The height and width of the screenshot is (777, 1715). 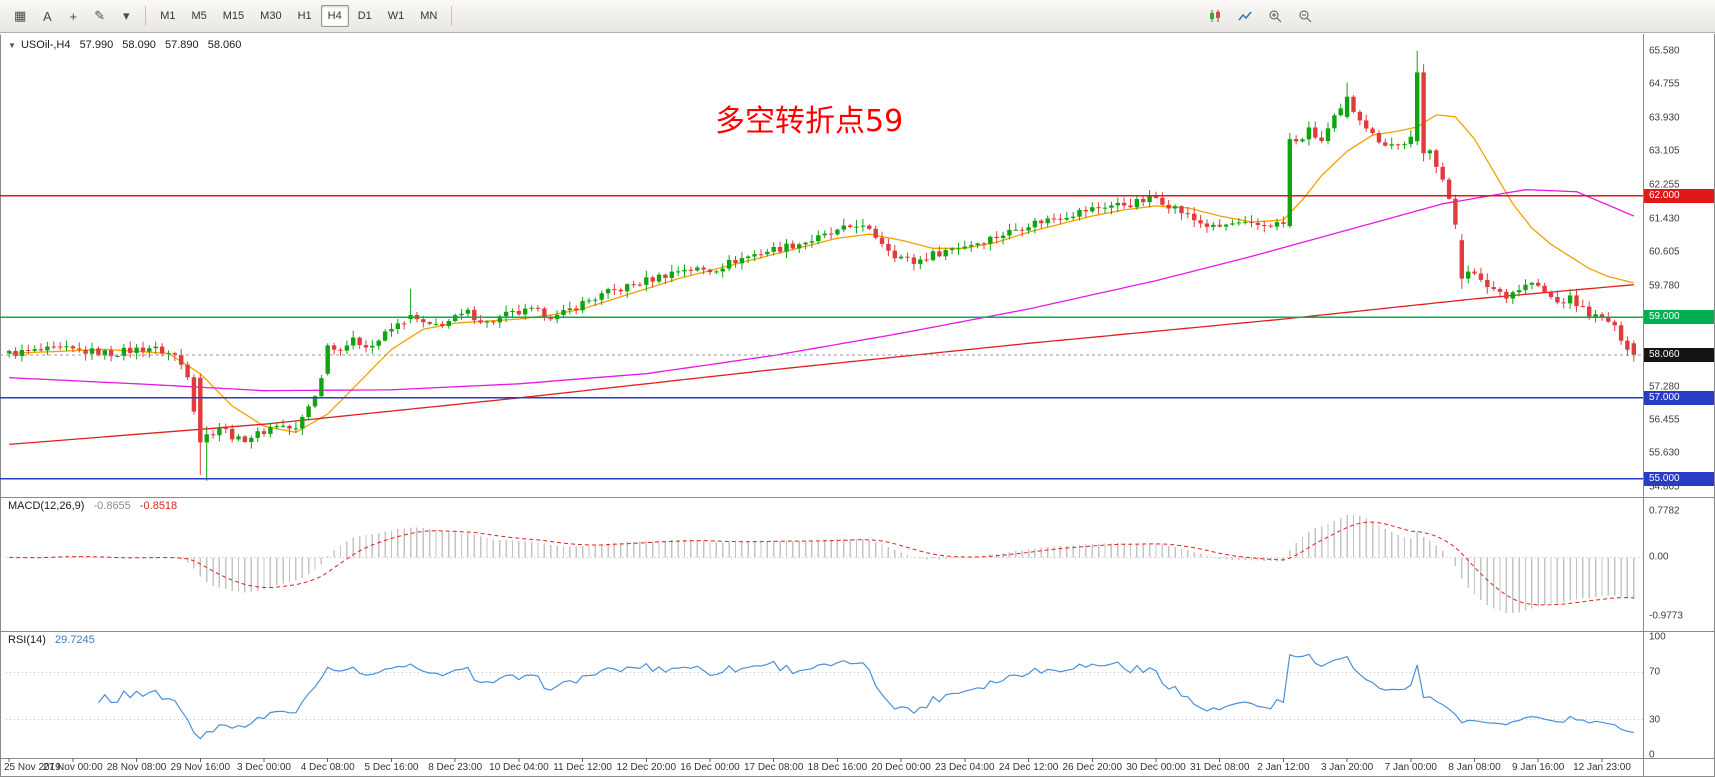 What do you see at coordinates (1679, 478) in the screenshot?
I see `price-badge-55.000: 55.000` at bounding box center [1679, 478].